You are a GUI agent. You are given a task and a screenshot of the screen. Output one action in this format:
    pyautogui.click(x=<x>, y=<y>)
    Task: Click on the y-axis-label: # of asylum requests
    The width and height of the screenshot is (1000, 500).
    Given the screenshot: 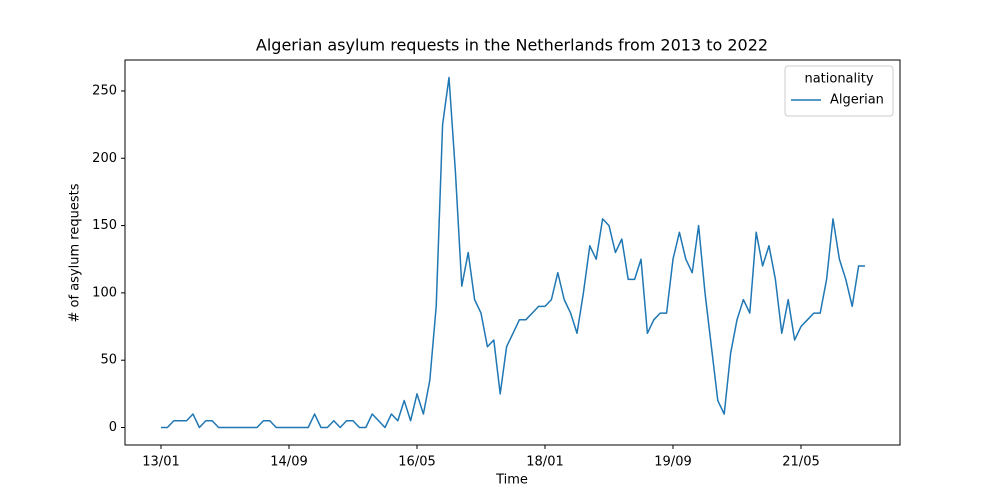 What is the action you would take?
    pyautogui.click(x=75, y=252)
    